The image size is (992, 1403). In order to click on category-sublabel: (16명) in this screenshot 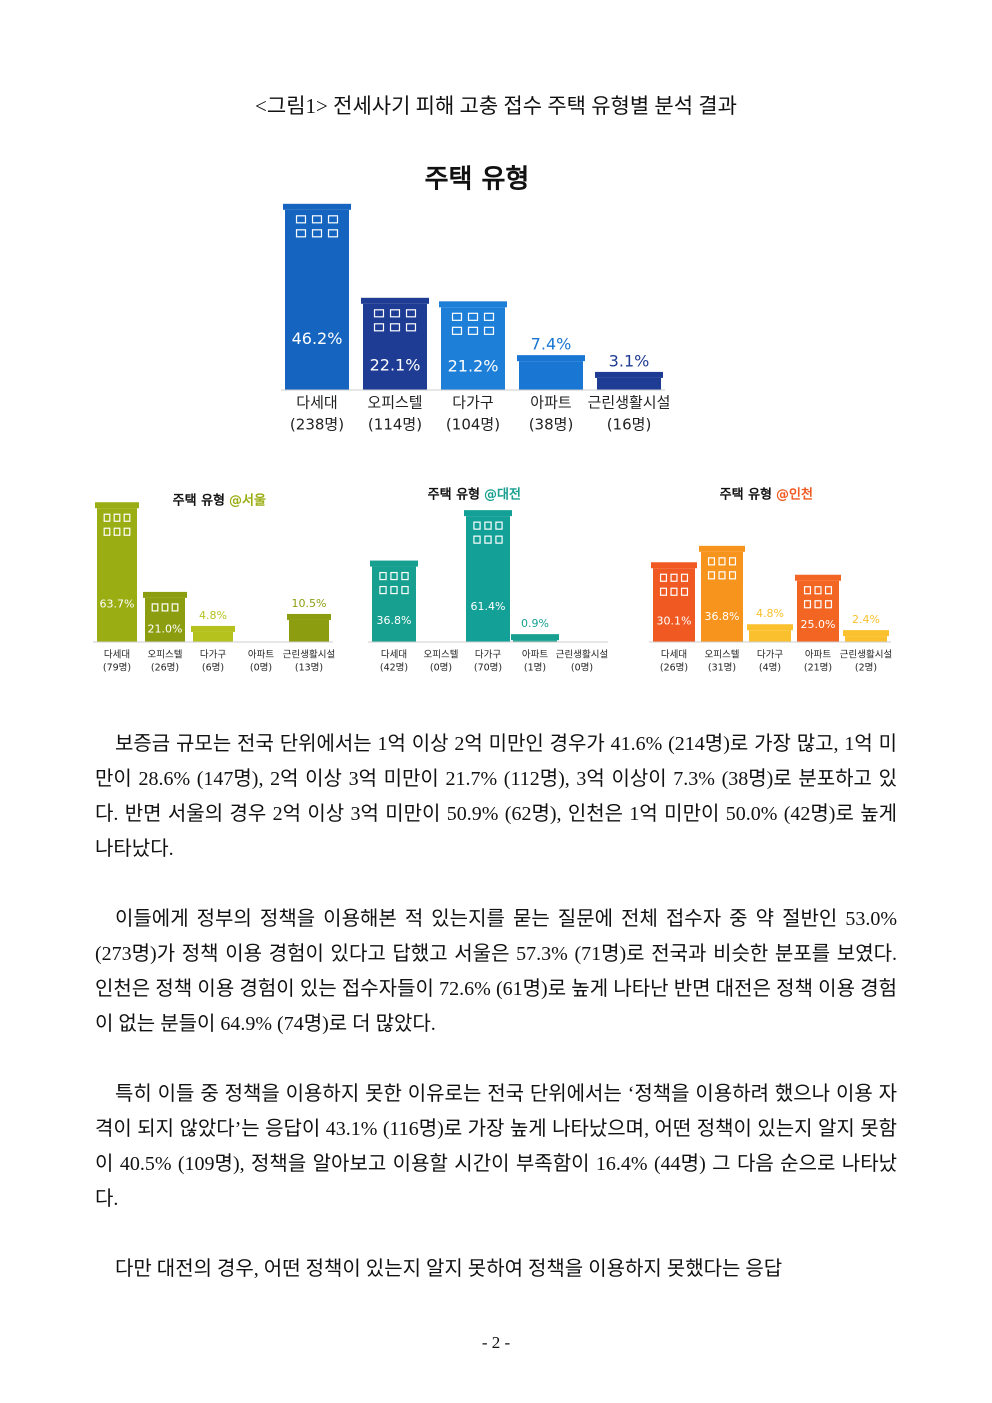, I will do `click(629, 425)`.